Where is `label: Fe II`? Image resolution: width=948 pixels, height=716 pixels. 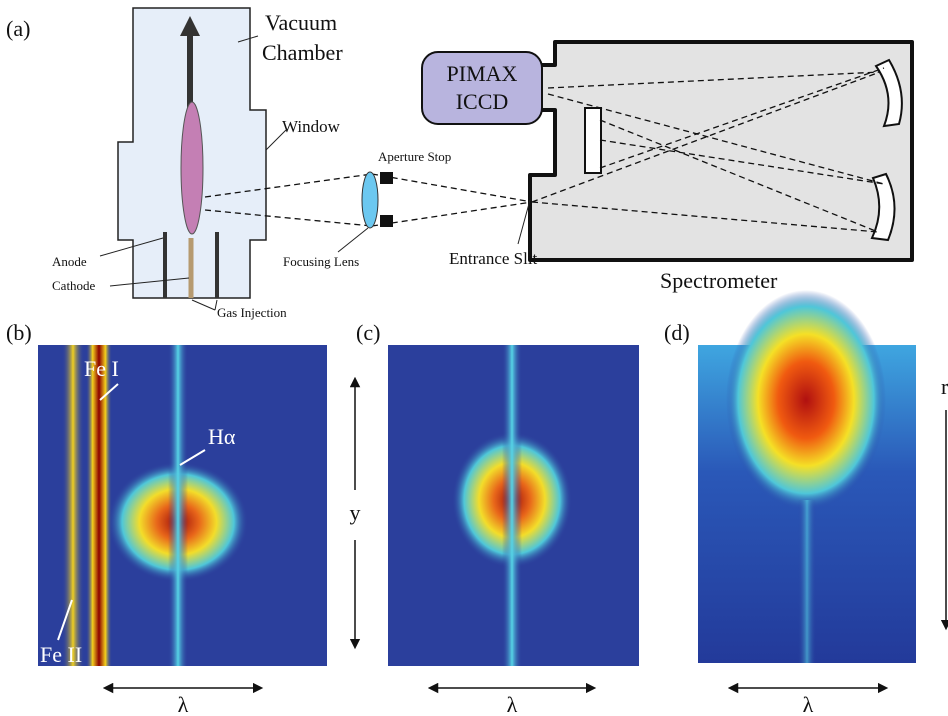
label: Fe II is located at coordinates (61, 654).